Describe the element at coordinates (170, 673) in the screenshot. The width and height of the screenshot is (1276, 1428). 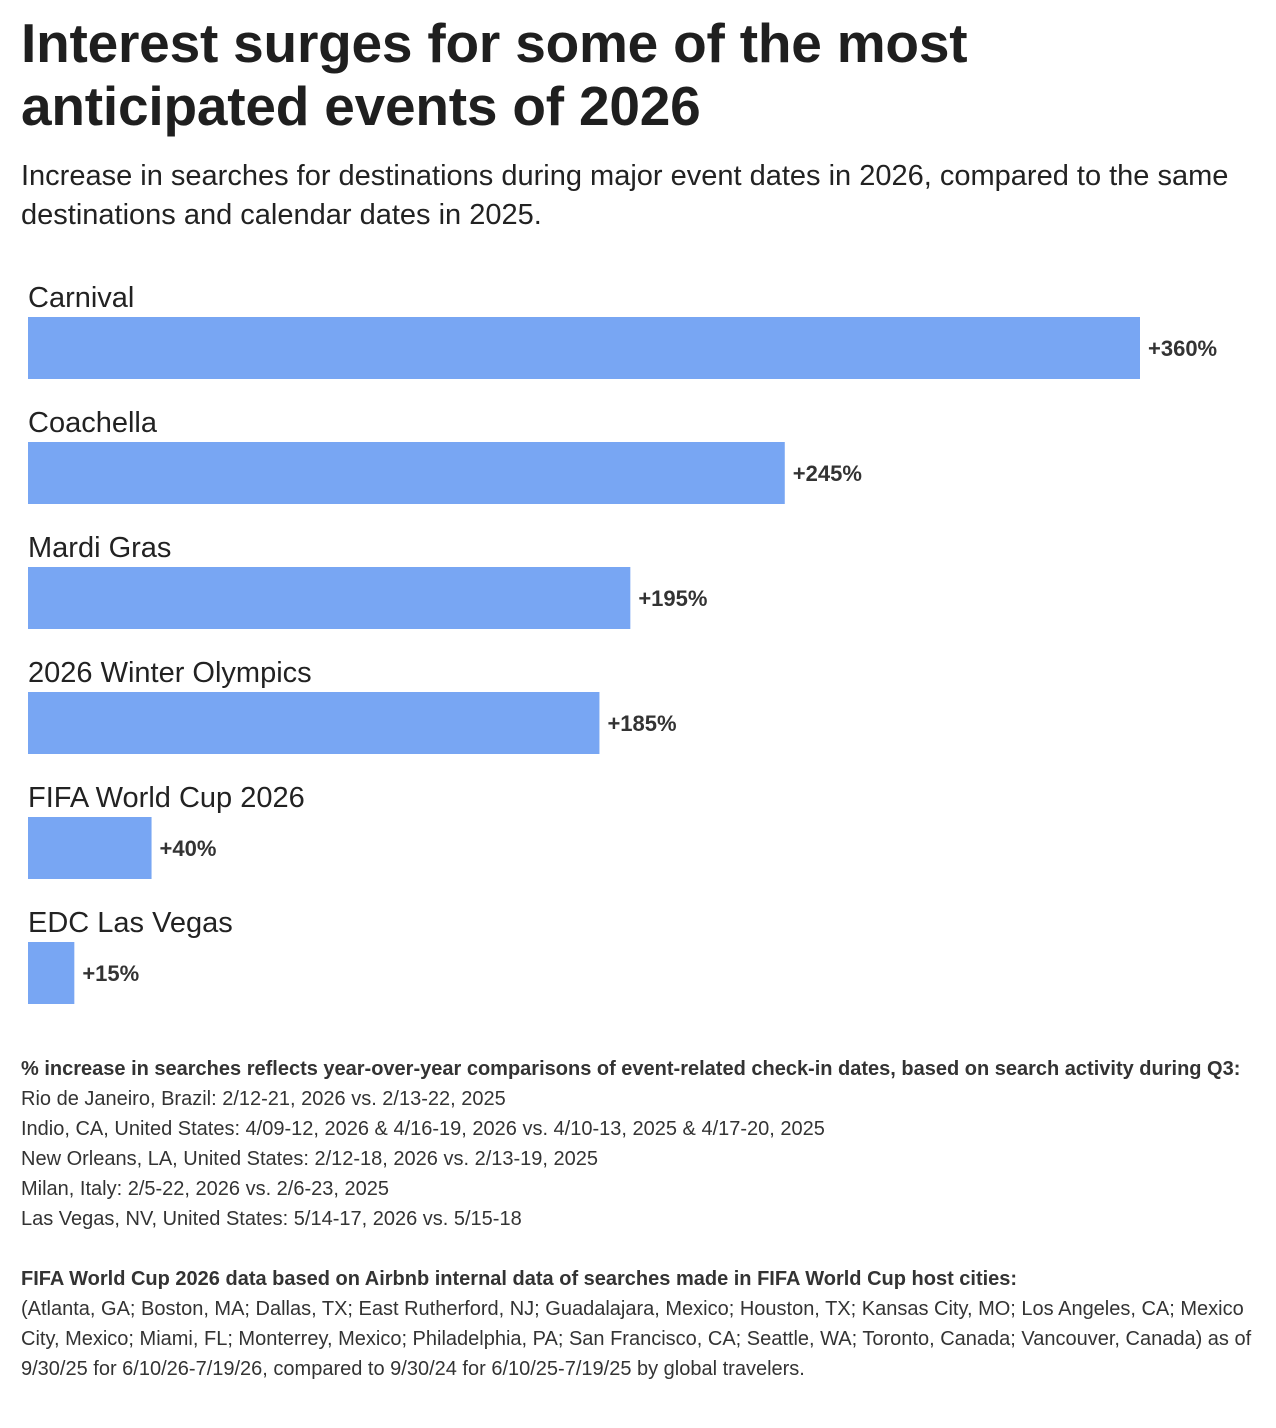
I see `category-label-2026-winter-olympics: 2026 Winter Olympics` at that location.